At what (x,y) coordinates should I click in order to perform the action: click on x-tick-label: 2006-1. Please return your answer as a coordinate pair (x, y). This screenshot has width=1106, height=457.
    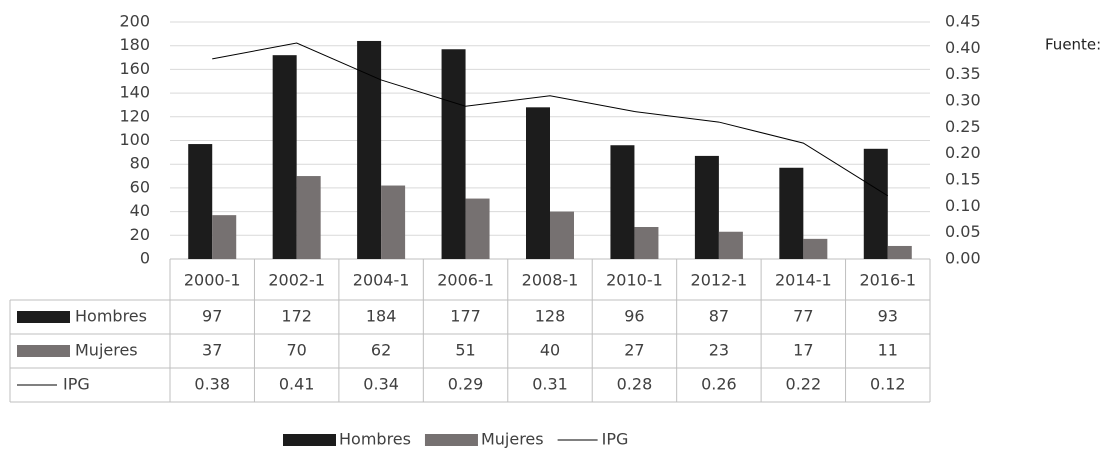
    Looking at the image, I should click on (465, 280).